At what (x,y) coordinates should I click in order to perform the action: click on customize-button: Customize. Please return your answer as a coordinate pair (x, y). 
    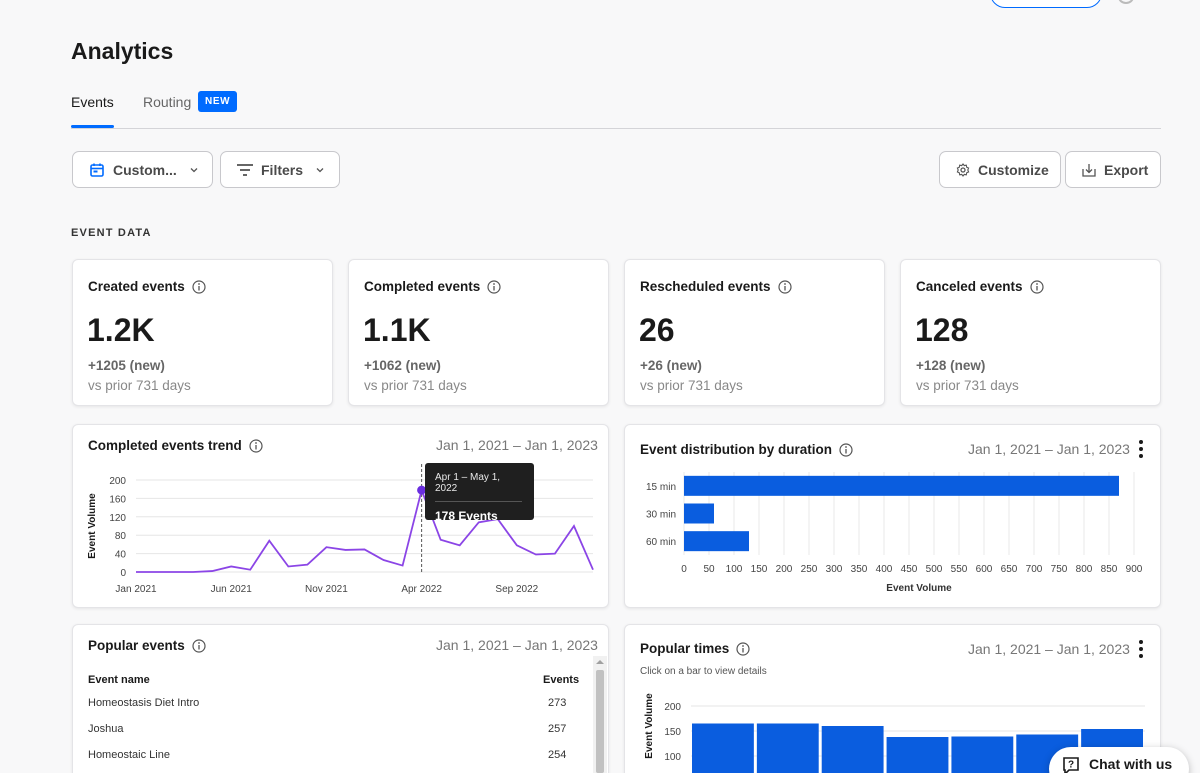
    Looking at the image, I should click on (1000, 169).